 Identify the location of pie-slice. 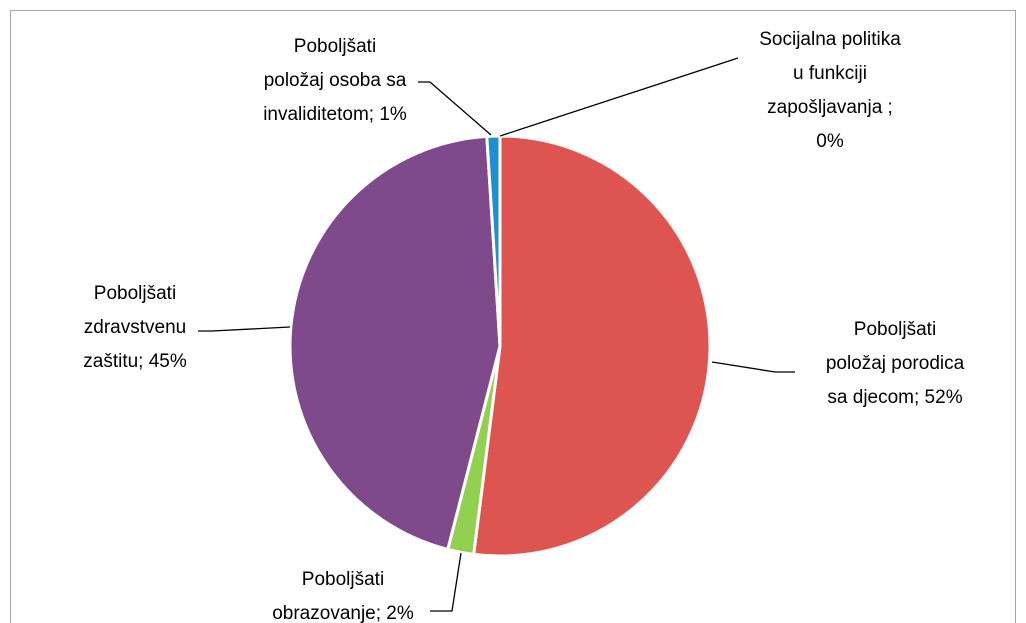
(395, 343).